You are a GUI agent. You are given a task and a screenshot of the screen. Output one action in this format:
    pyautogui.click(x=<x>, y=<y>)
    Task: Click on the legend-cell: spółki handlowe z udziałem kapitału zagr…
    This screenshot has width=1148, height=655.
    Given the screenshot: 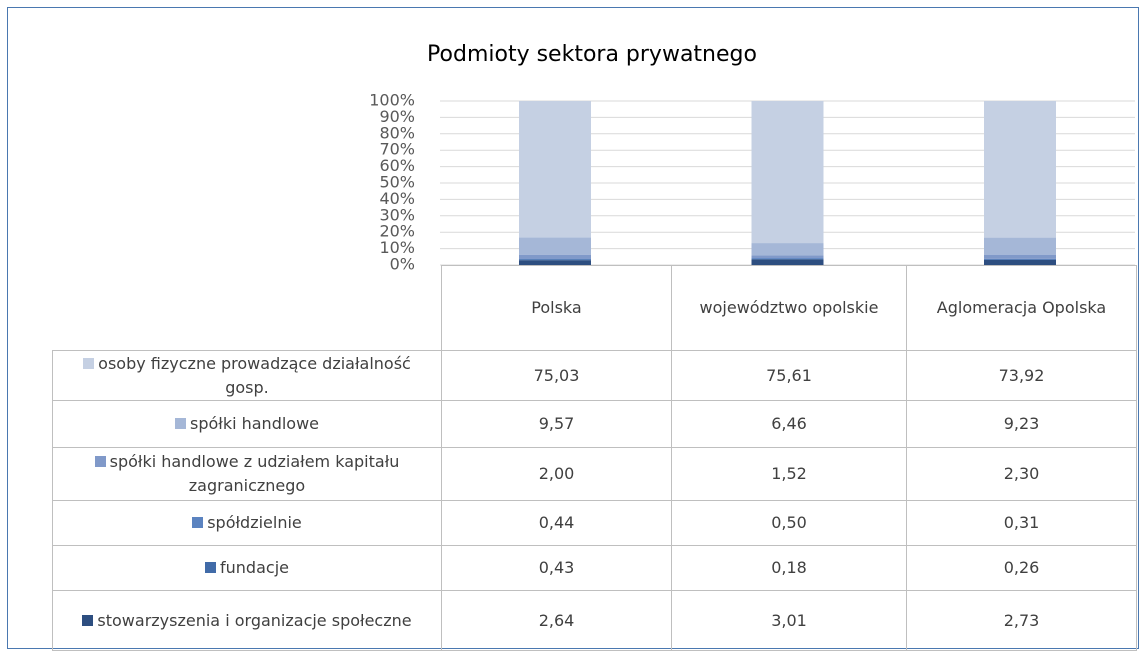 What is the action you would take?
    pyautogui.click(x=247, y=474)
    